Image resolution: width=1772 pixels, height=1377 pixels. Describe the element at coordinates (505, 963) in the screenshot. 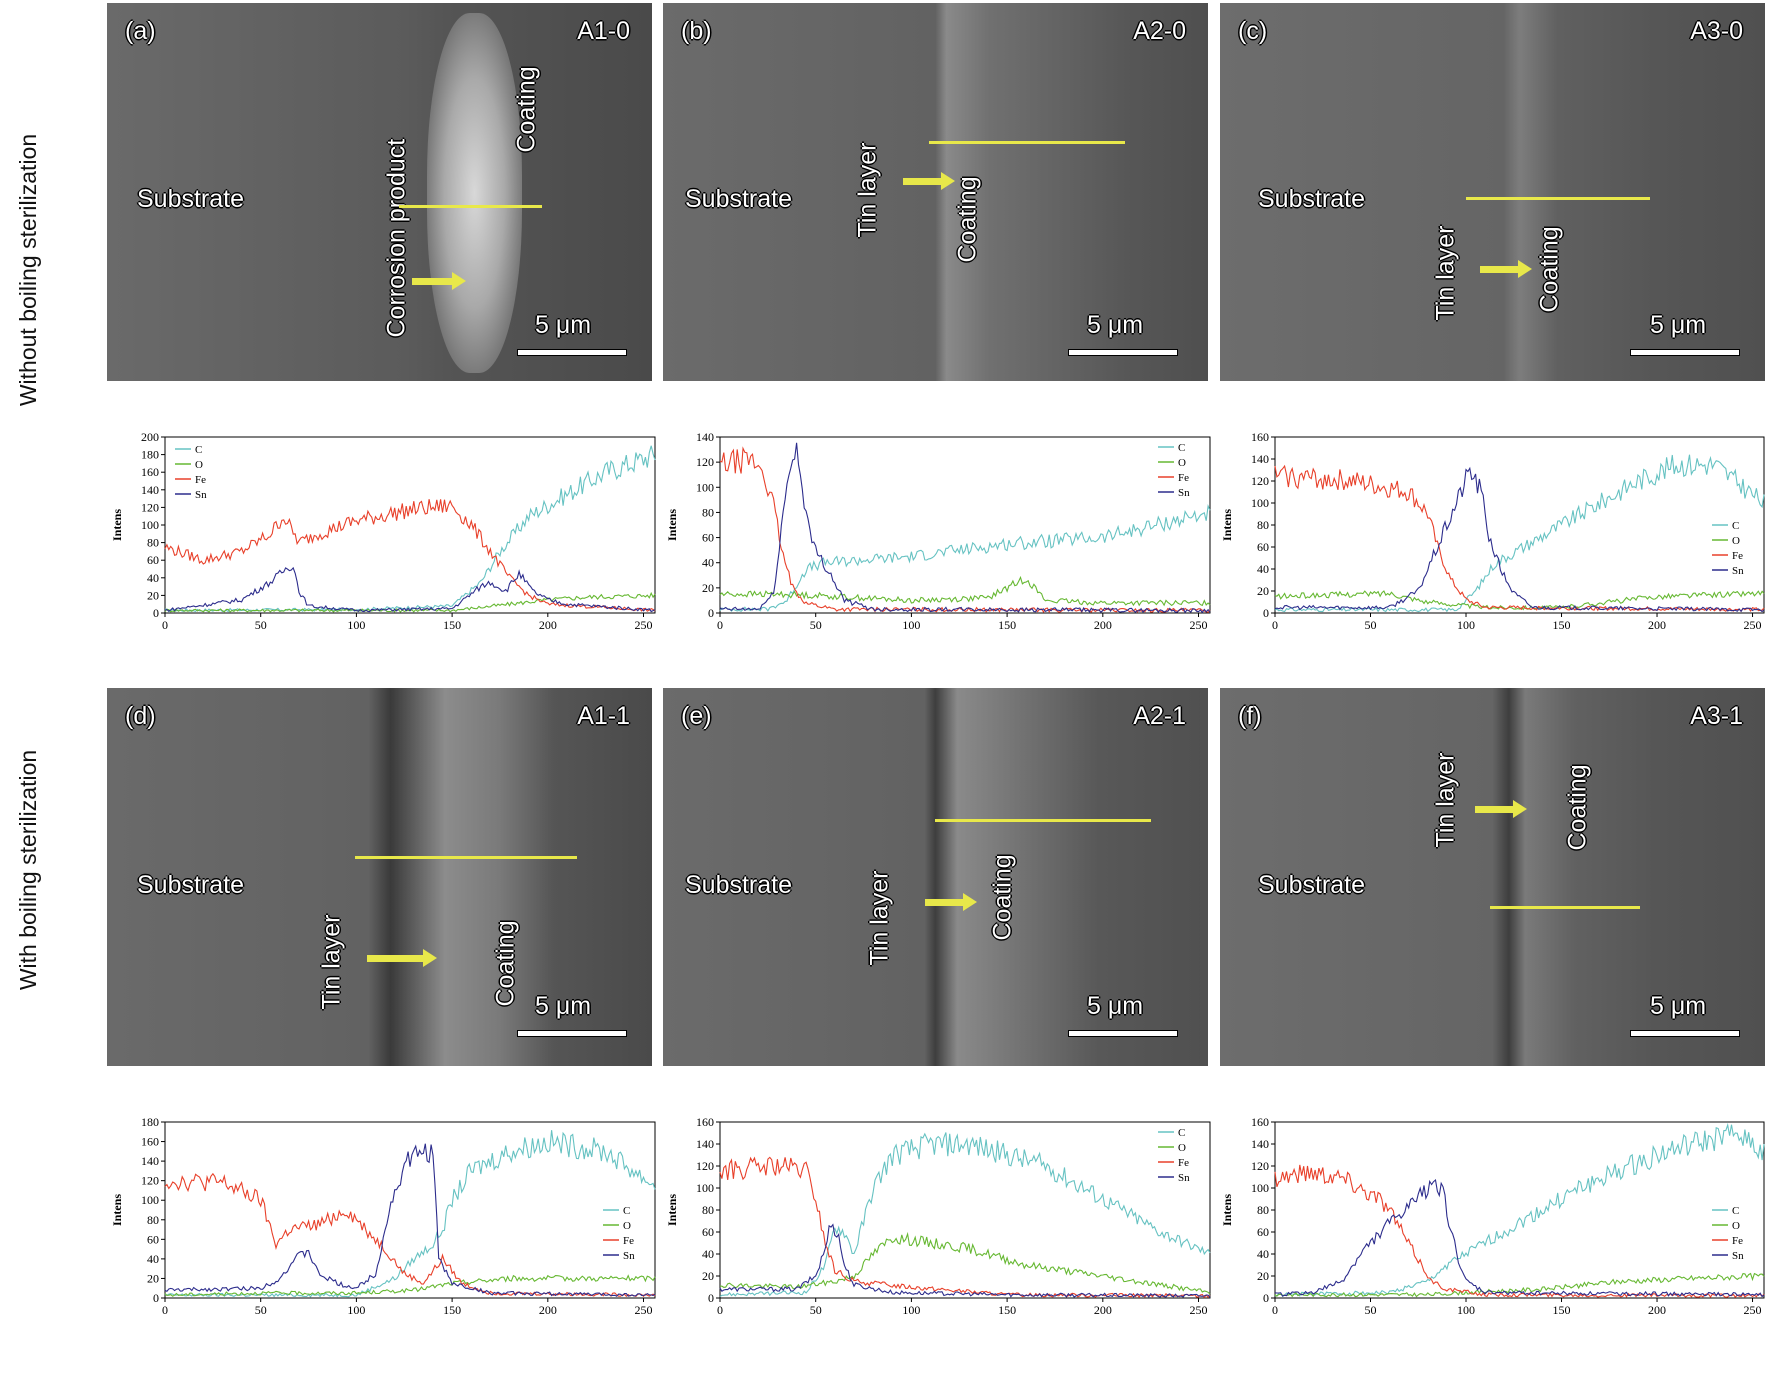

I see `coating-label-d: Coating` at that location.